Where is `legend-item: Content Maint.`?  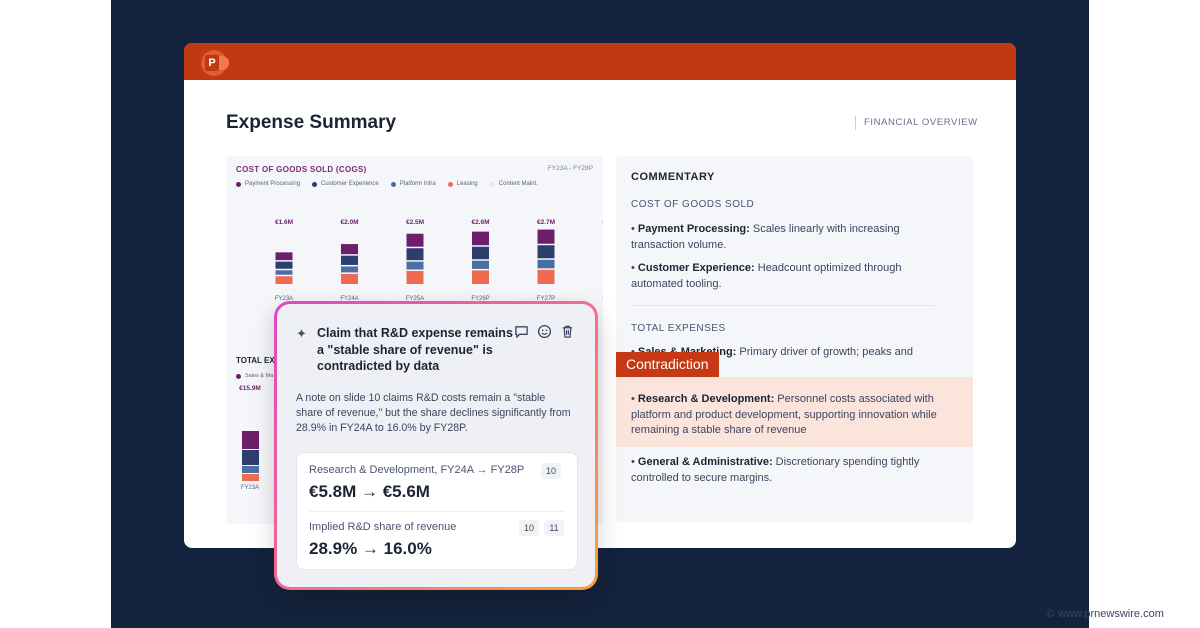
legend-item: Content Maint. is located at coordinates (513, 184).